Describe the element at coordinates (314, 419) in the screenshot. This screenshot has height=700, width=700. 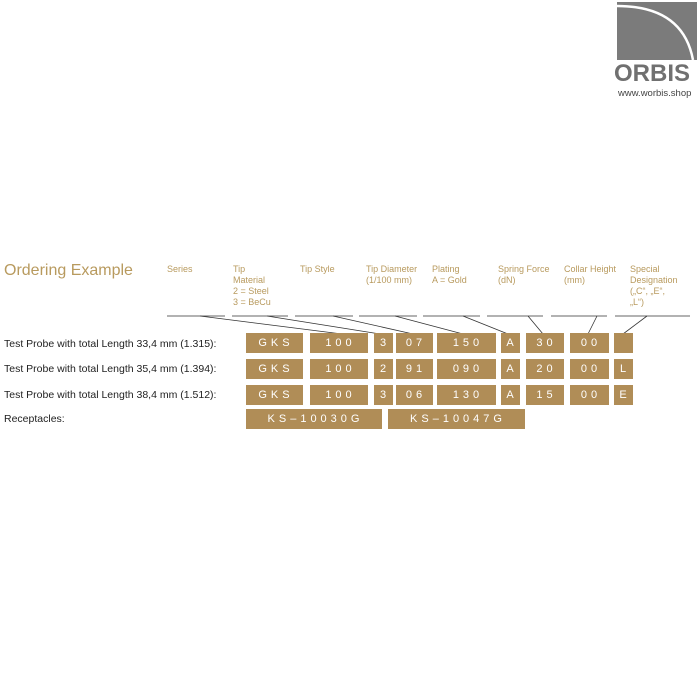
I see `receptacle-code: KS–10030G` at that location.